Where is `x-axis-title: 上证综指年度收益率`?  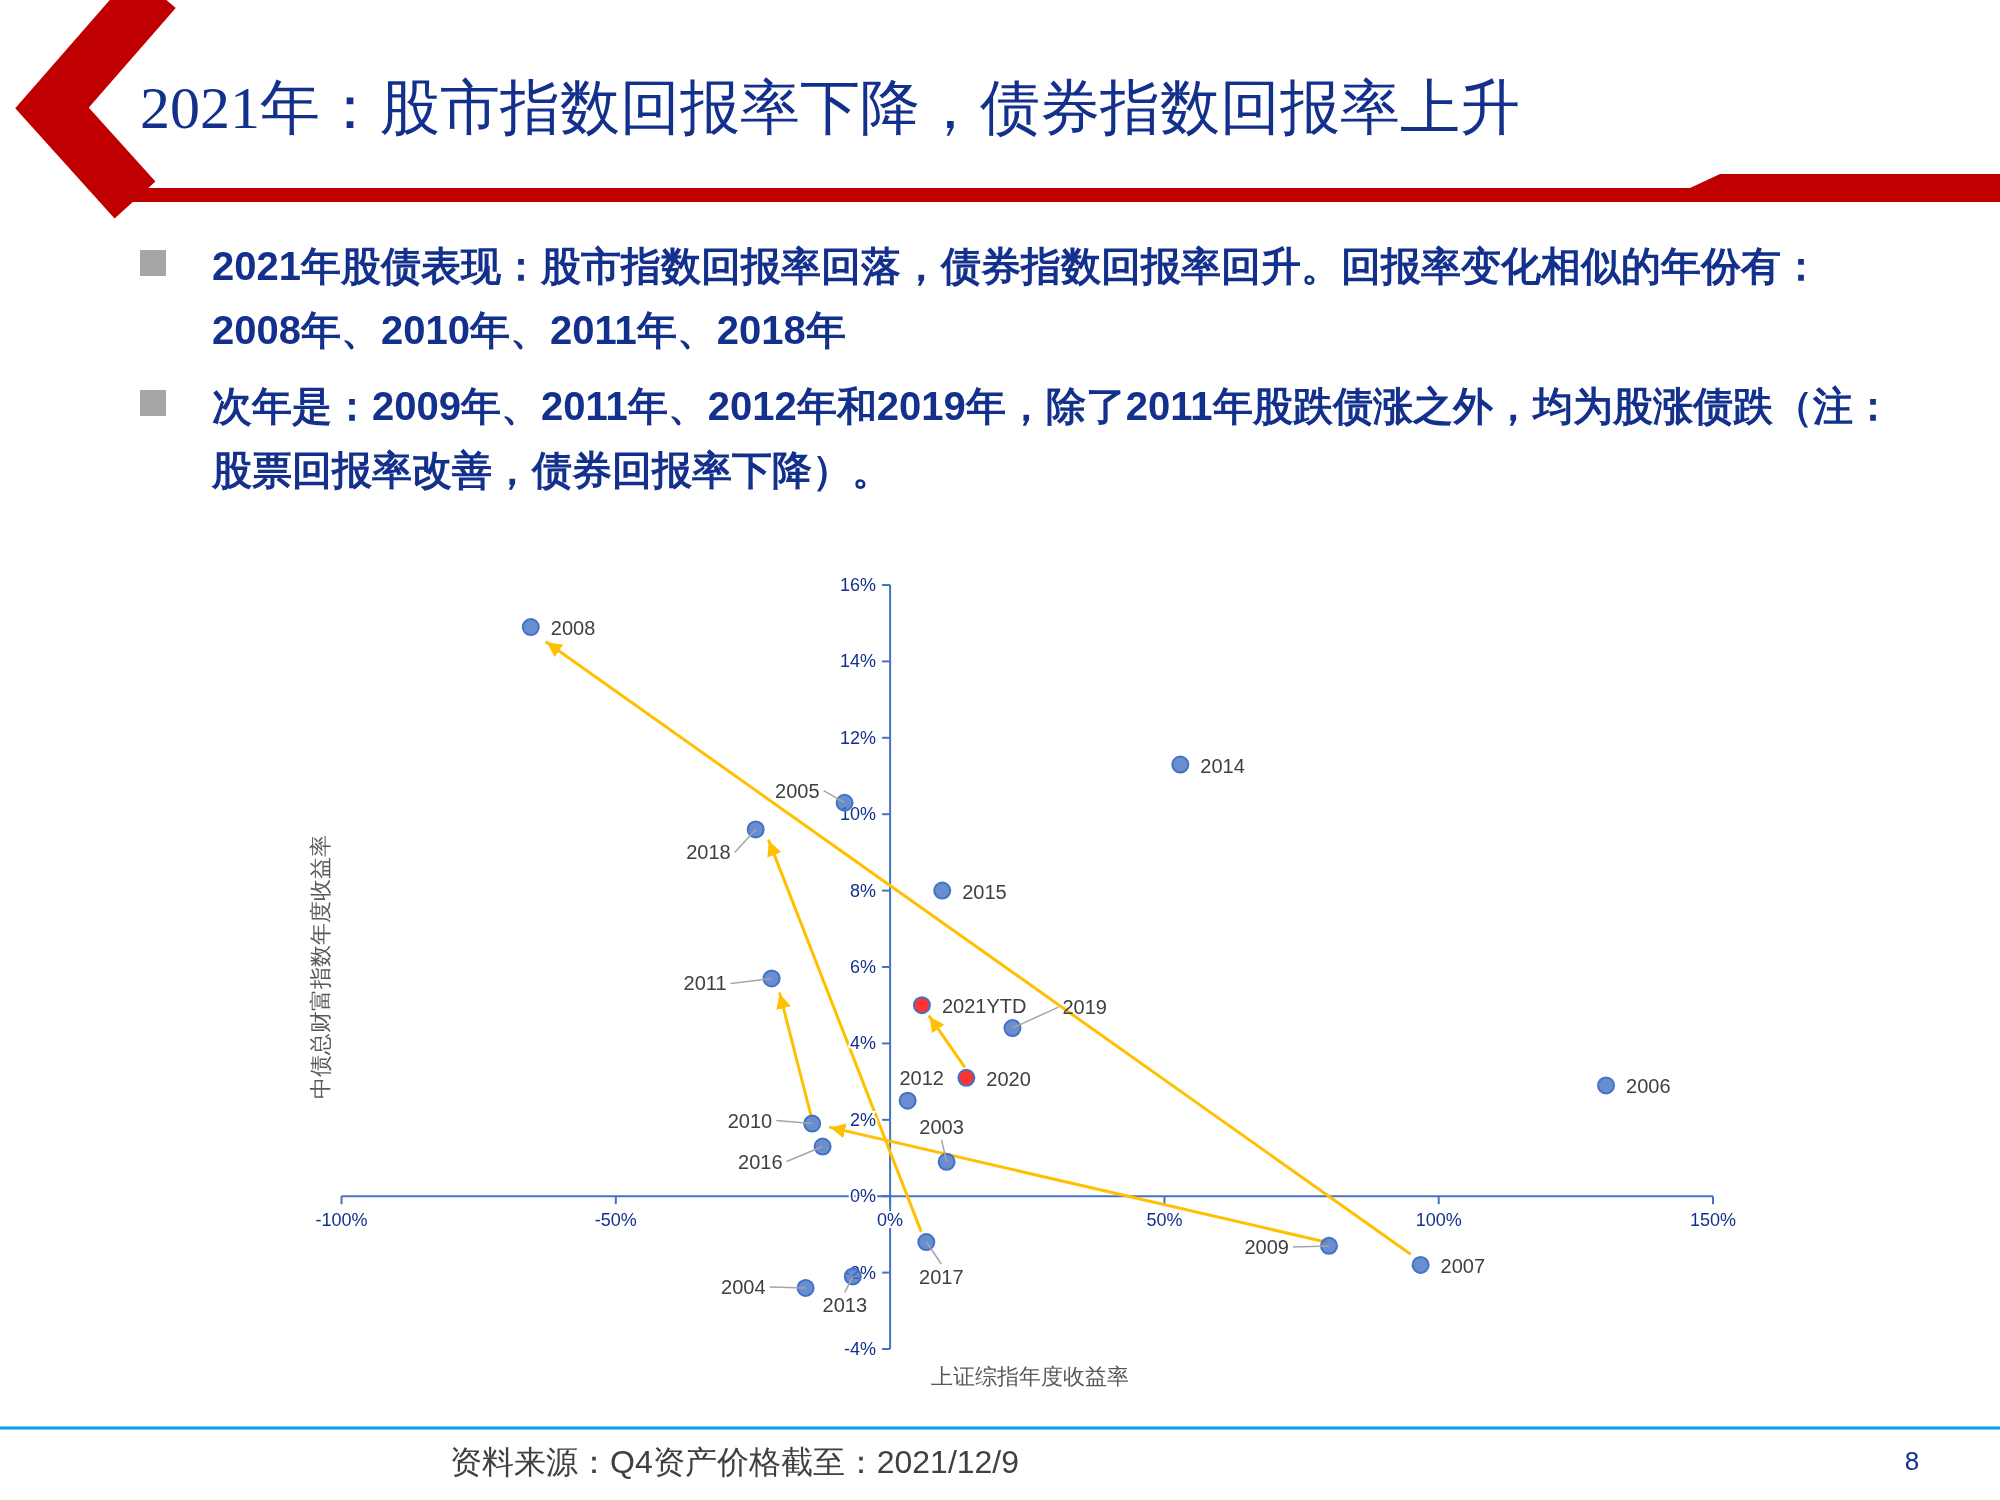
x-axis-title: 上证综指年度收益率 is located at coordinates (1030, 1376).